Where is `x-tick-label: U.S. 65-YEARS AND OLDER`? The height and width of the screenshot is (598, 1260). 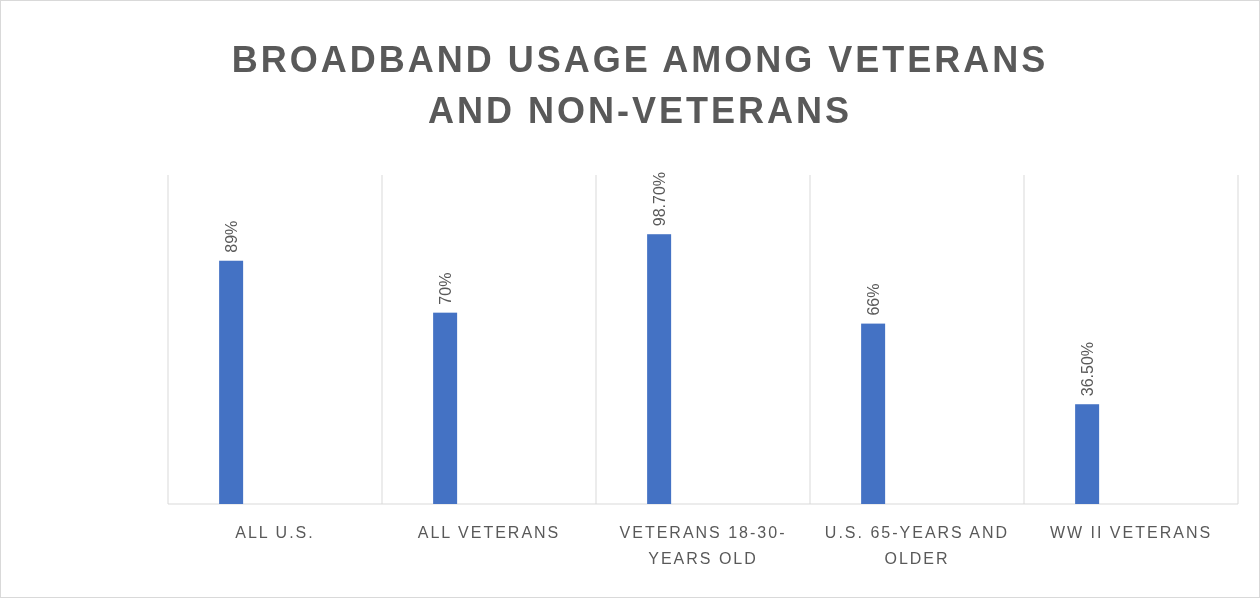
x-tick-label: U.S. 65-YEARS AND OLDER is located at coordinates (917, 545).